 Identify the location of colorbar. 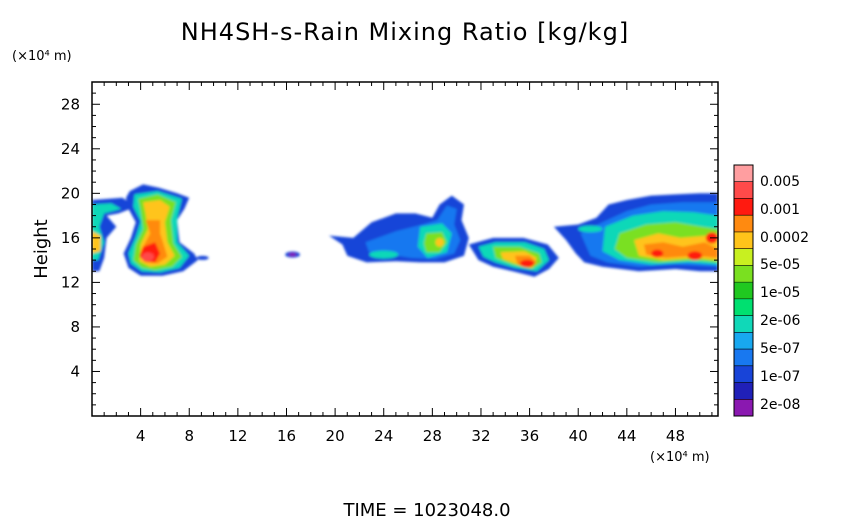
(743, 290).